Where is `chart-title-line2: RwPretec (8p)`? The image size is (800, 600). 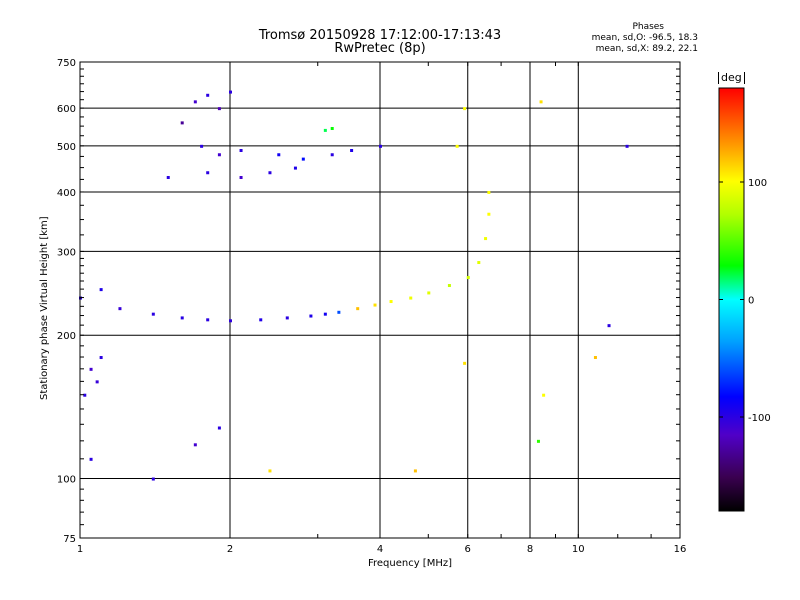 chart-title-line2: RwPretec (8p) is located at coordinates (380, 48).